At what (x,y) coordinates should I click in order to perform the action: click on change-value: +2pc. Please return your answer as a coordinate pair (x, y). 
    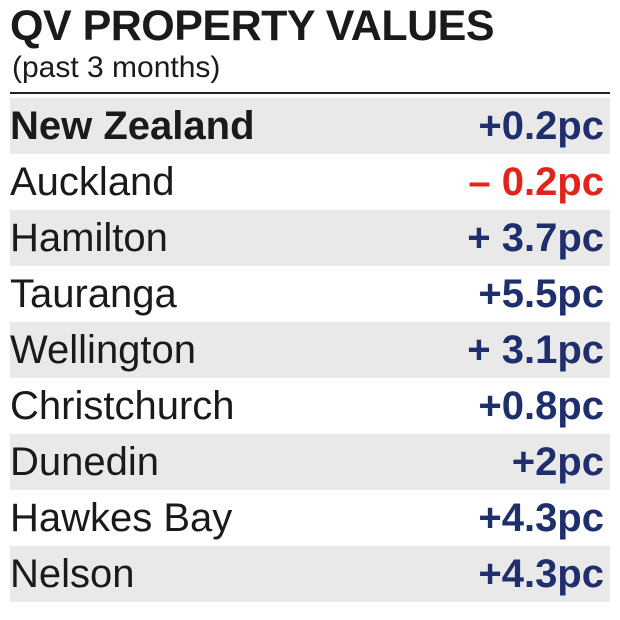
    Looking at the image, I should click on (557, 462).